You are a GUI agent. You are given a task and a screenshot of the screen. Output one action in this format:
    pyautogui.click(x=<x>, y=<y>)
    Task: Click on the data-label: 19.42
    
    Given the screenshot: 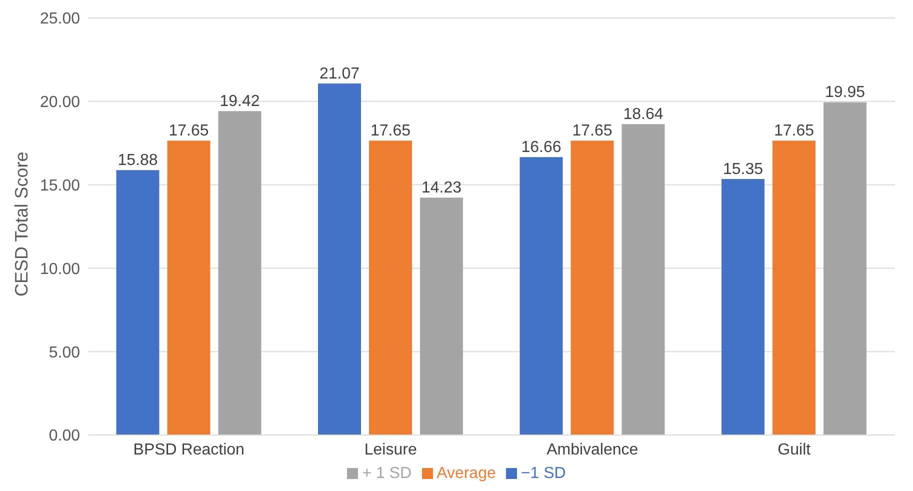 What is the action you would take?
    pyautogui.click(x=240, y=101)
    